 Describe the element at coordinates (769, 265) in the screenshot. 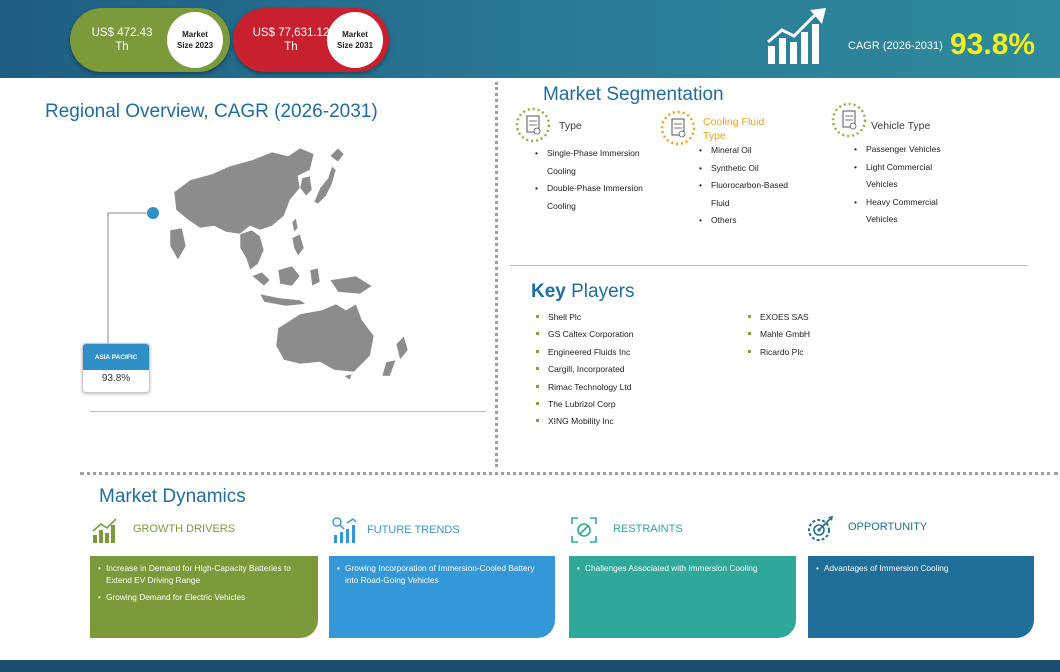

I see `segmentation-divider` at that location.